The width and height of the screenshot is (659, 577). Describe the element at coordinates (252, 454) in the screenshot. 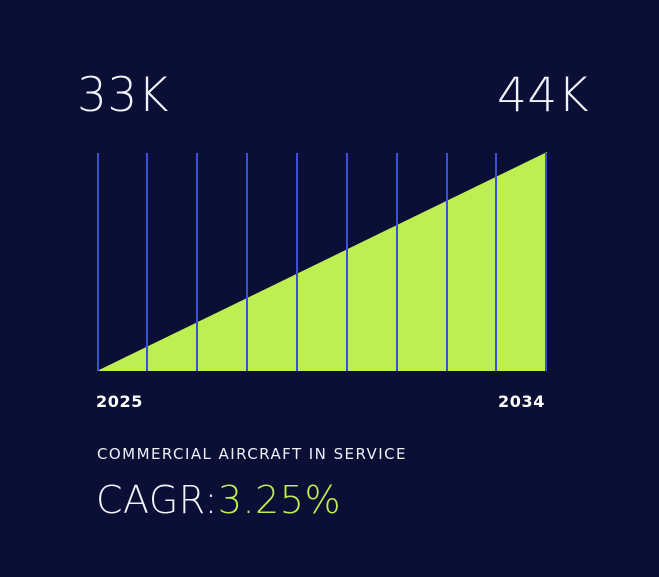

I see `chart-caption: COMMERCIAL AIRCRAFT IN SERVICE` at that location.